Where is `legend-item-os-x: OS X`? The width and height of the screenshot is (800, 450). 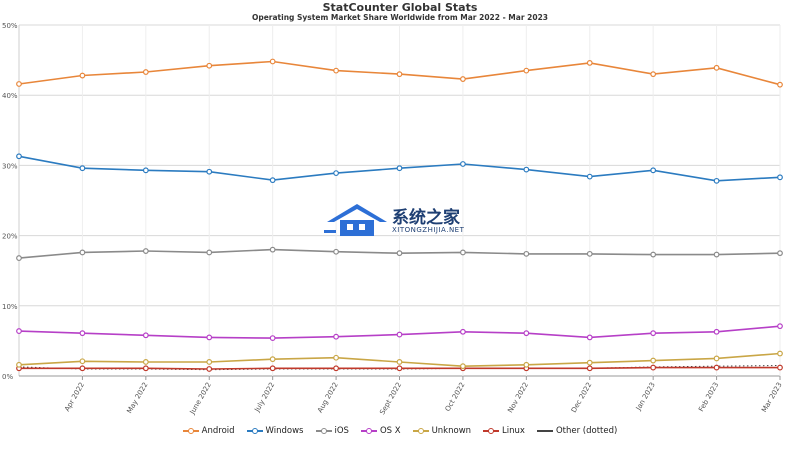 legend-item-os-x: OS X is located at coordinates (380, 431).